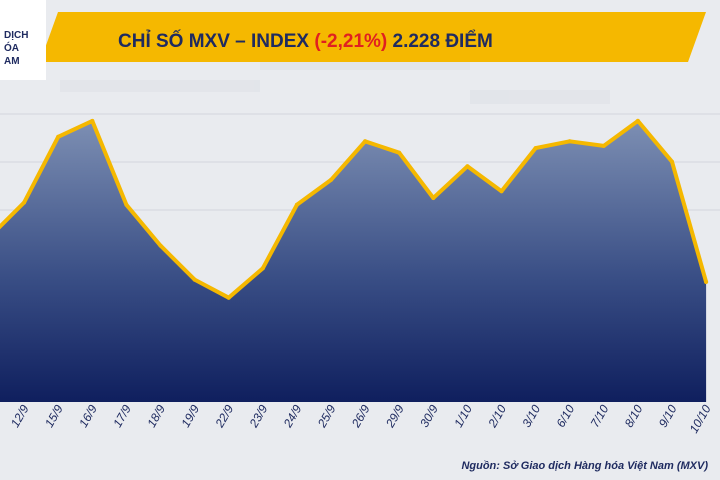 This screenshot has width=720, height=480. I want to click on logo-box, so click(23, 40).